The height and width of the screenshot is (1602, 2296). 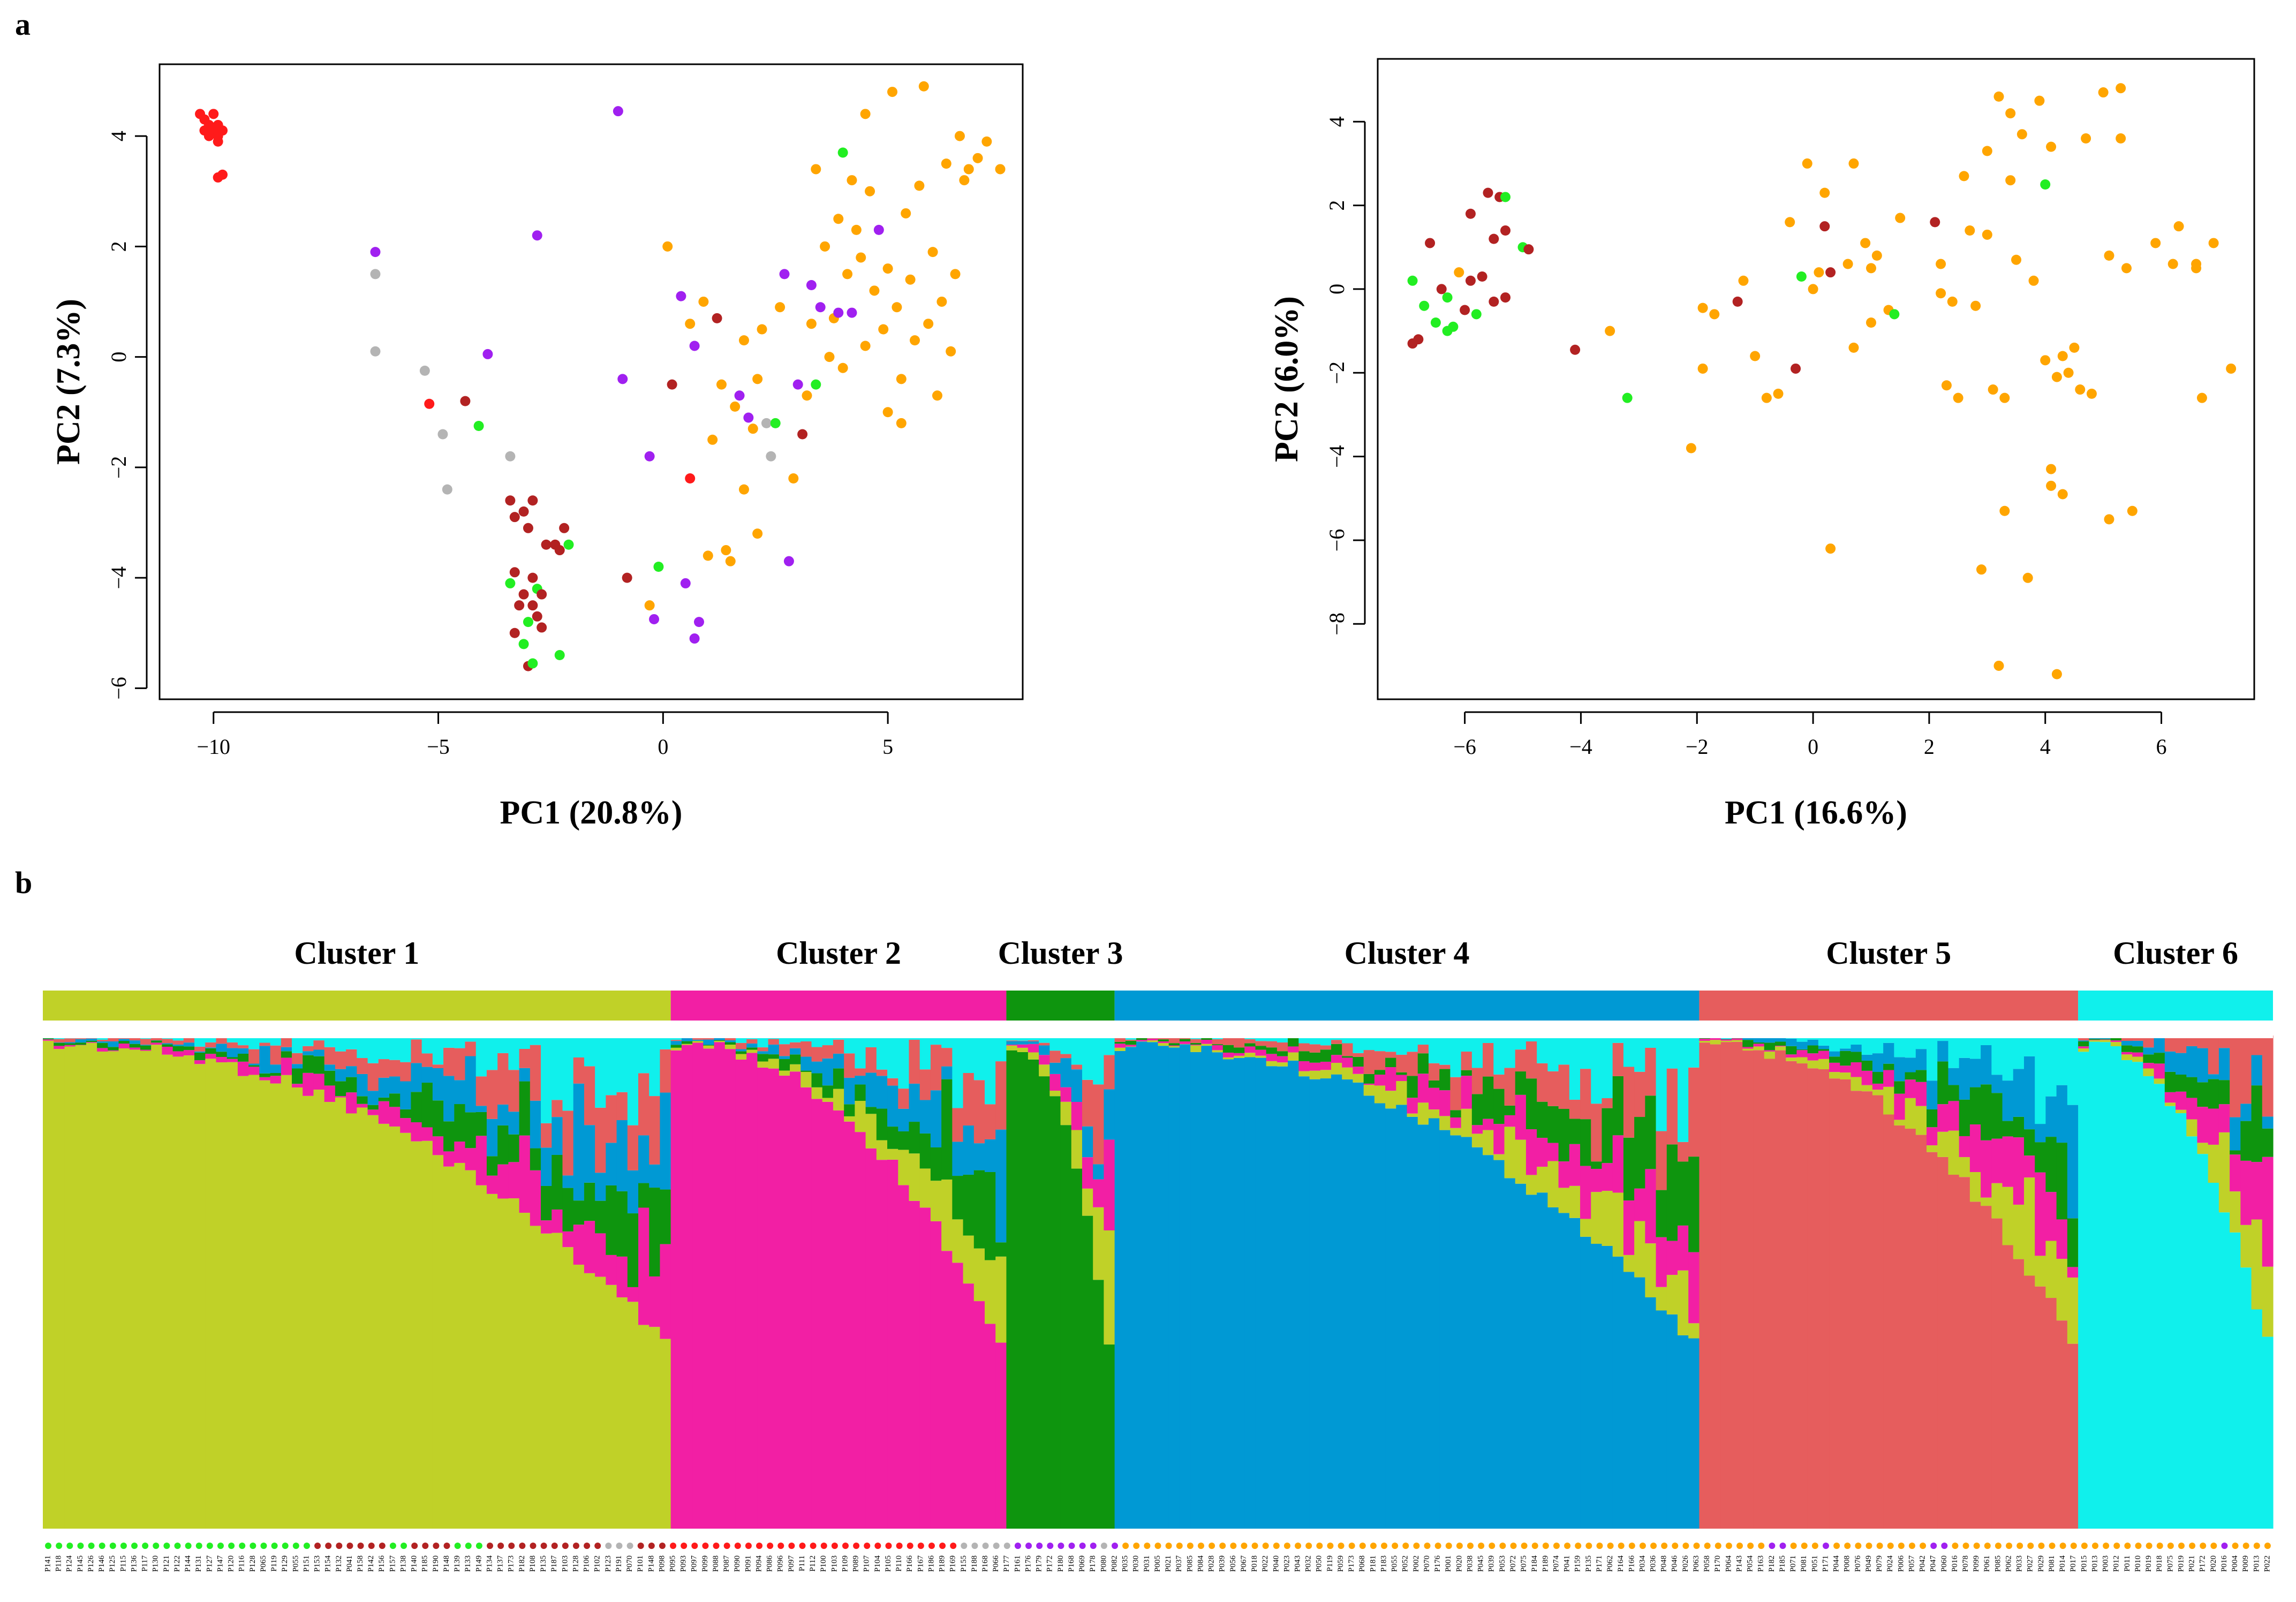 I want to click on sample-label: P141, so click(x=47, y=1563).